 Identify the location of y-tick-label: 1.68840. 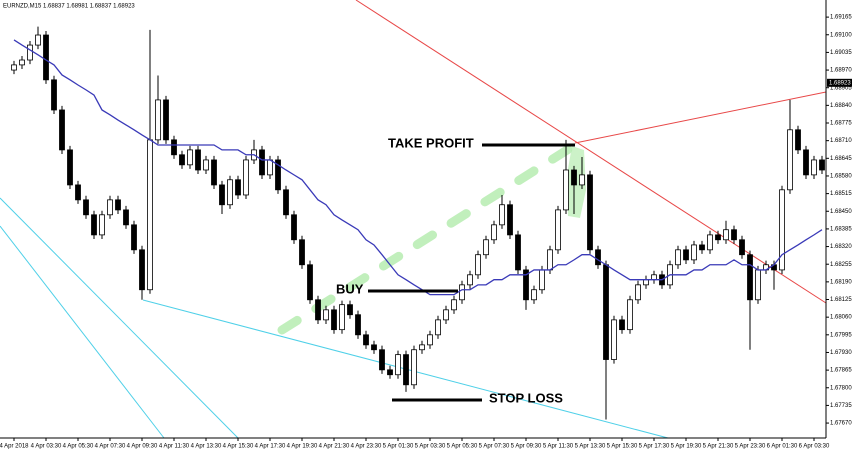
(841, 106).